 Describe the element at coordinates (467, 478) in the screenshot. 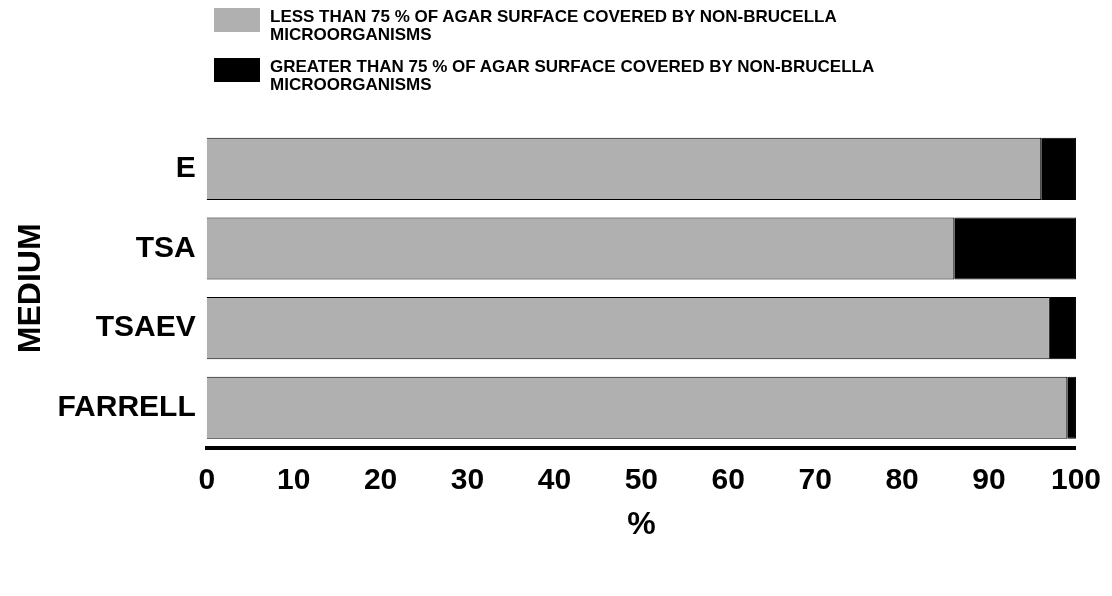

I see `x-tick-label: 30` at that location.